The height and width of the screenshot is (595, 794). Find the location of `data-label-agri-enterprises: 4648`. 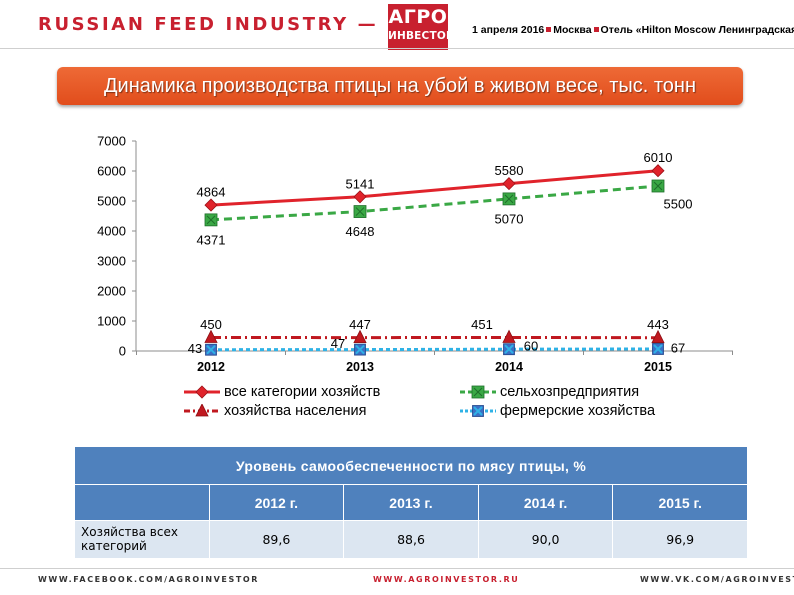

data-label-agri-enterprises: 4648 is located at coordinates (360, 231).